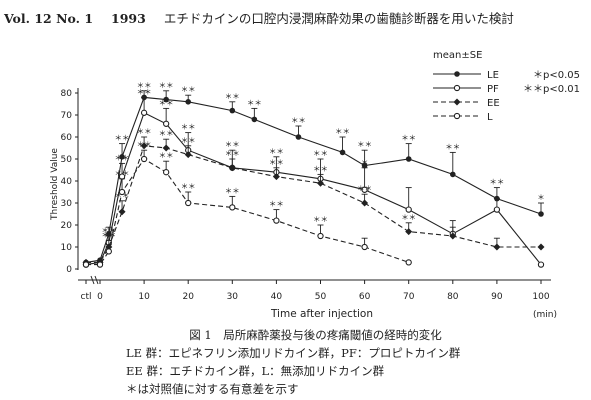 This screenshot has height=400, width=591. Describe the element at coordinates (338, 18) in the screenshot. I see `article-title: エチドカインの口腔内浸潤麻酔効果の歯髄診断器を用いた検討` at that location.